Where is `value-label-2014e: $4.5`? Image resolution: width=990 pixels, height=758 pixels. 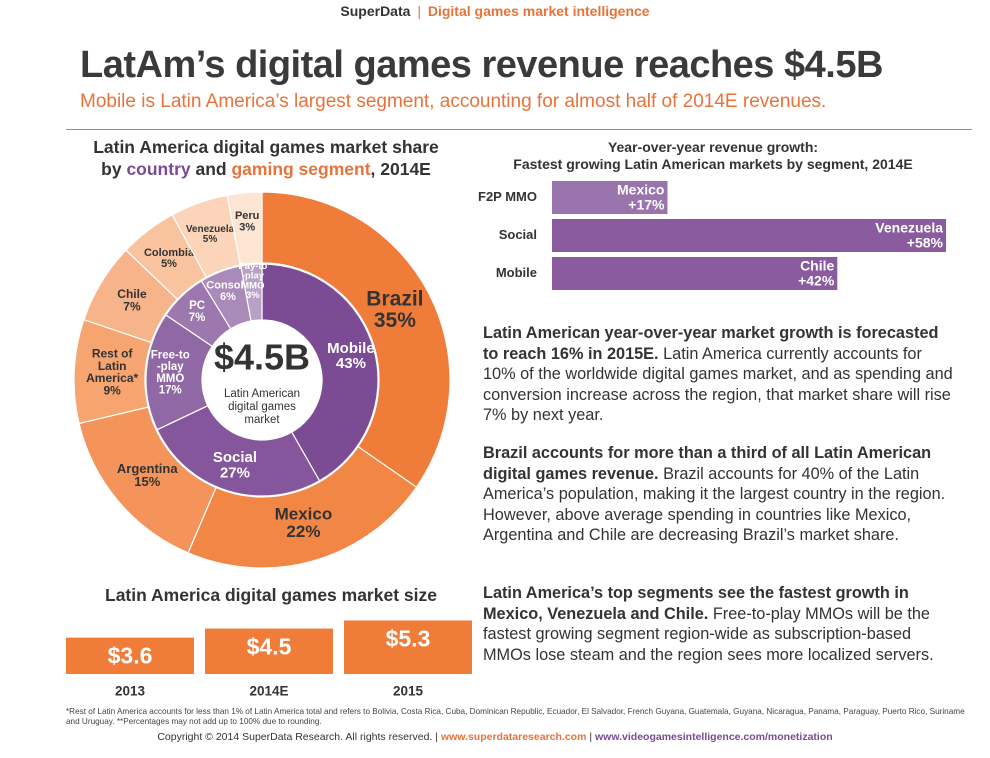 value-label-2014e: $4.5 is located at coordinates (269, 647).